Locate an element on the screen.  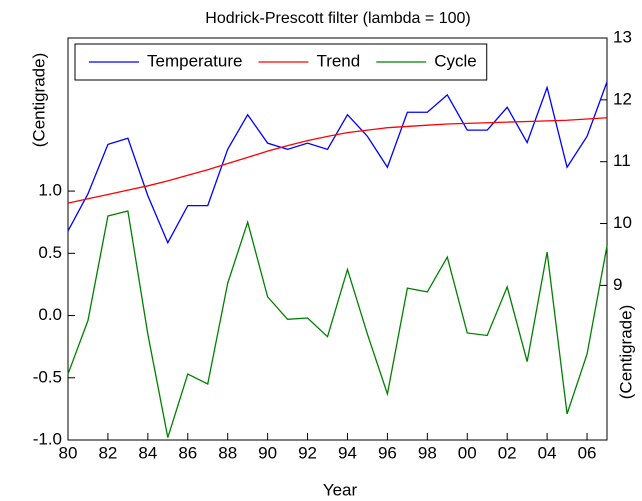
x-tick-label: 90 is located at coordinates (267, 452).